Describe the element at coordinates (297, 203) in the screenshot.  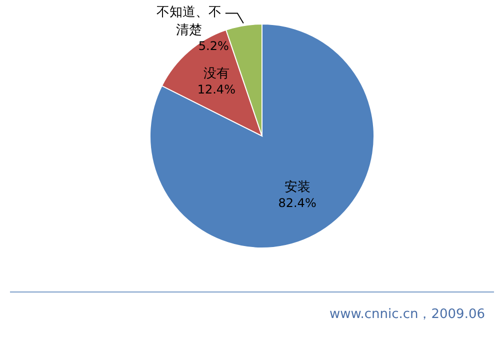
I see `data-label: 82.4%` at that location.